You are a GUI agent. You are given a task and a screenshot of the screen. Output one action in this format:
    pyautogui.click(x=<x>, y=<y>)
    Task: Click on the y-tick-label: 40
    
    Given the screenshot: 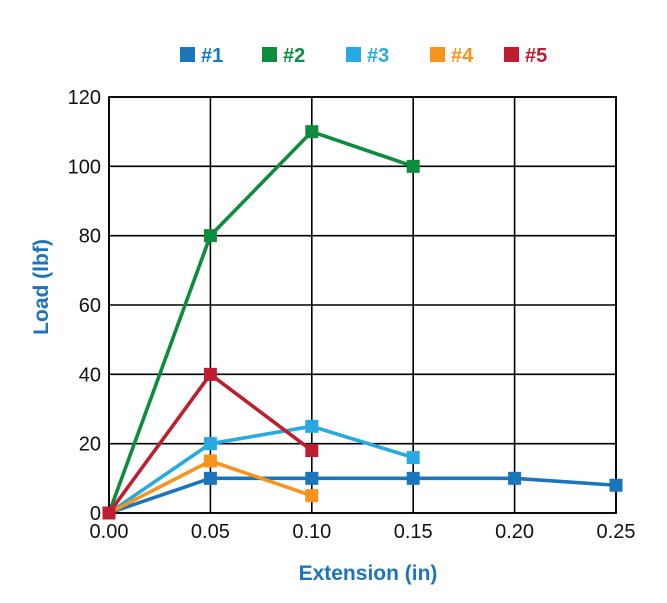 What is the action you would take?
    pyautogui.click(x=90, y=375)
    